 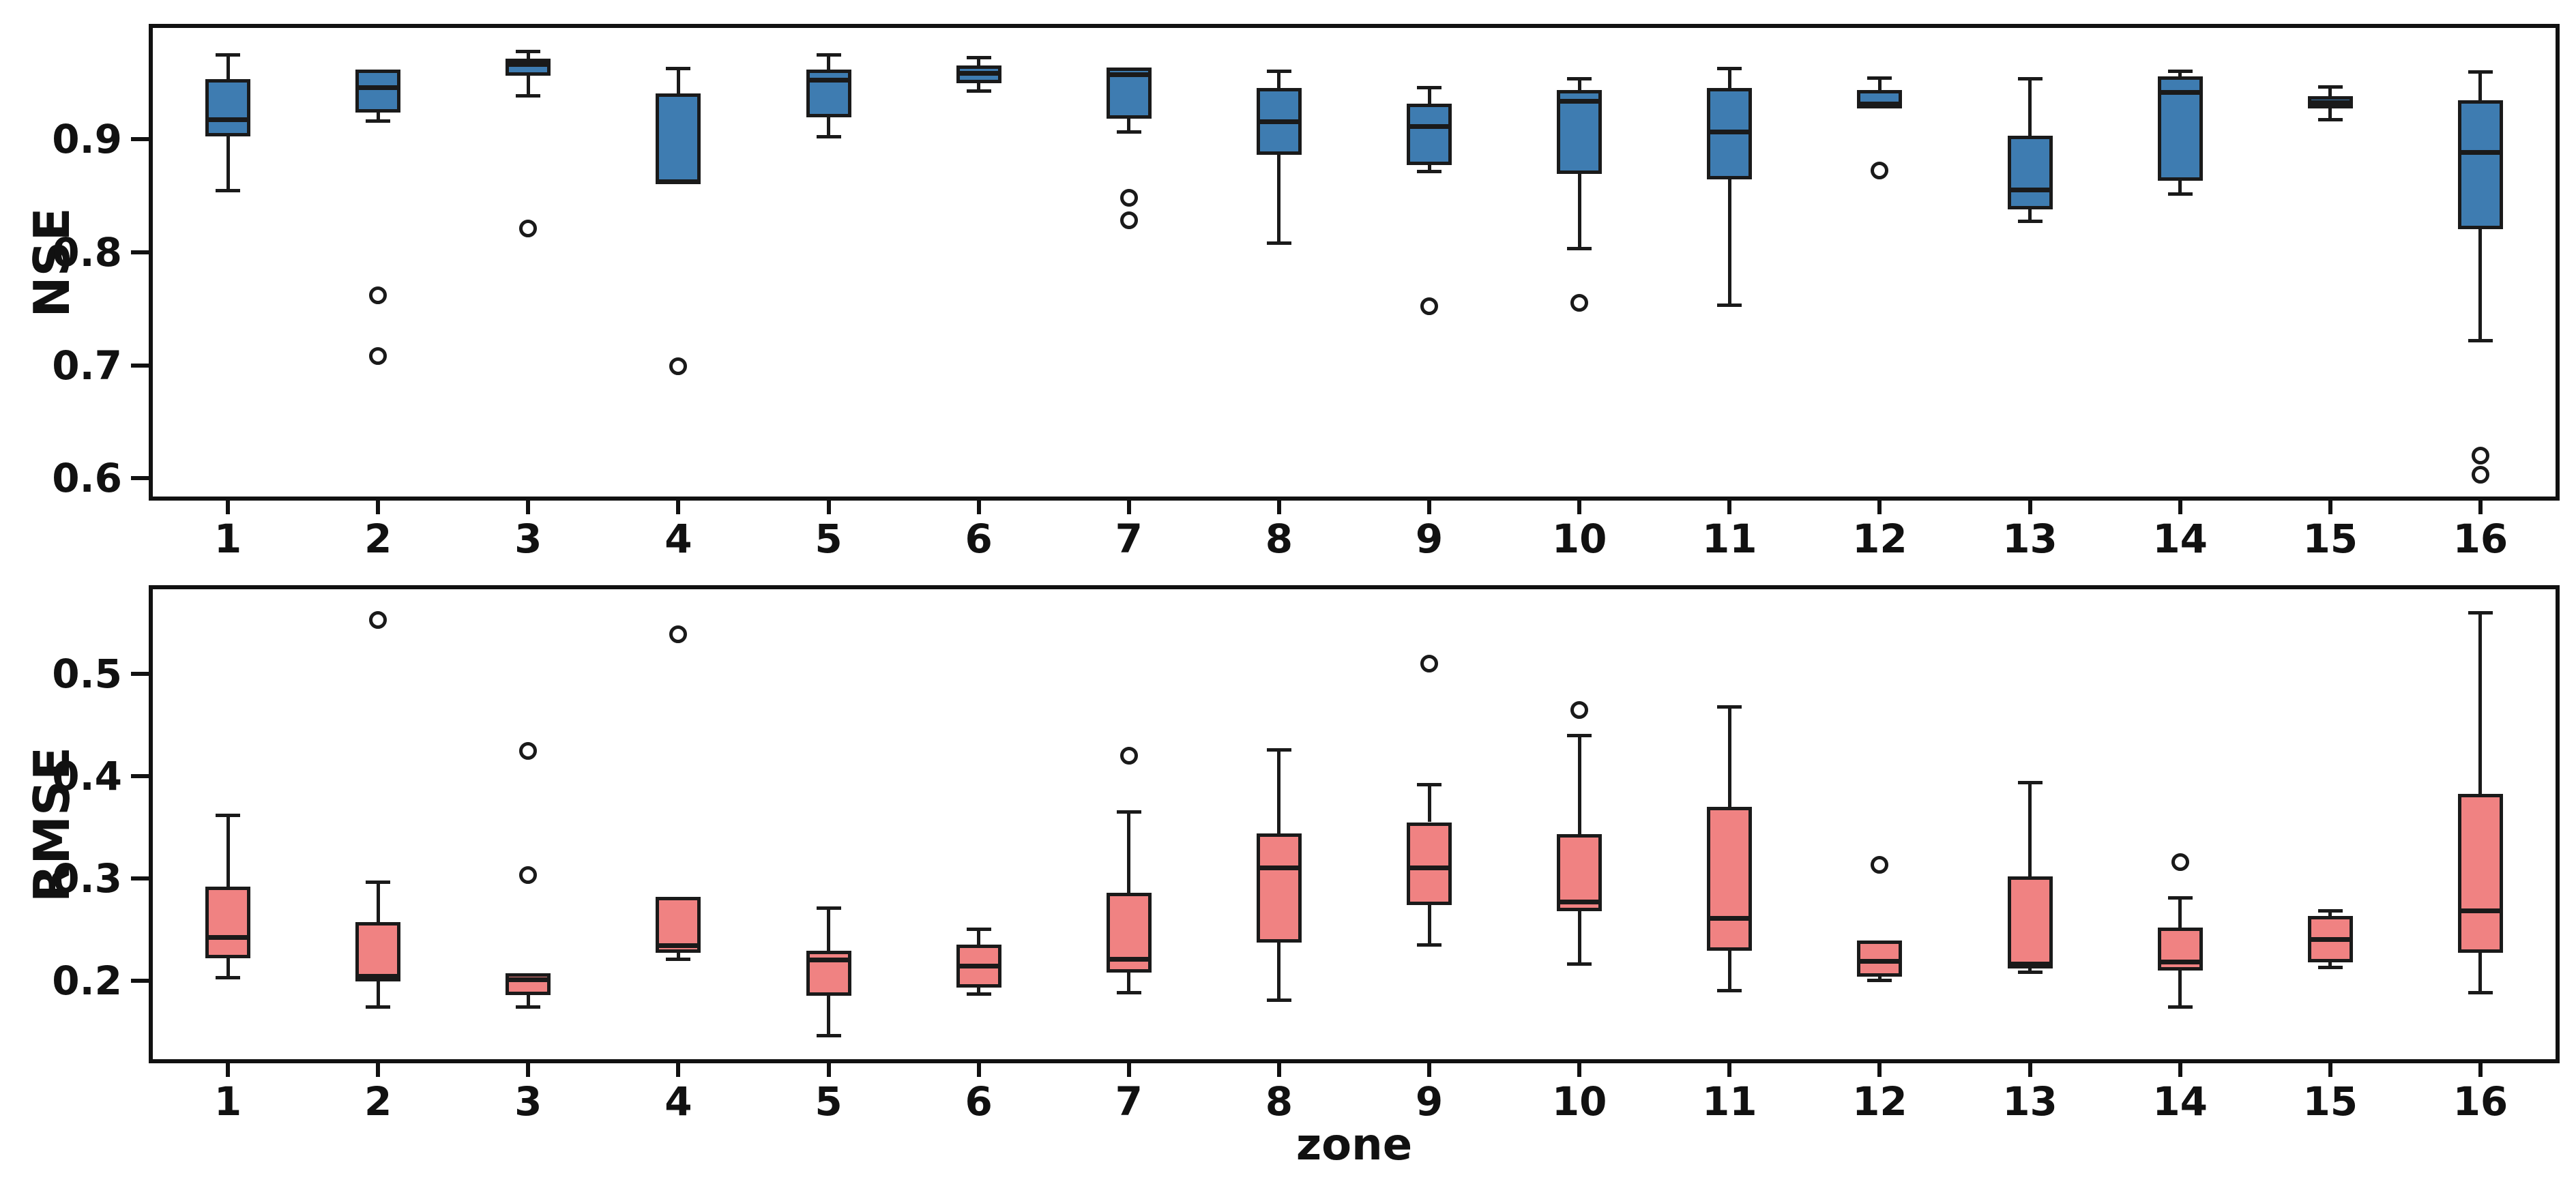 I want to click on nse-xtick-label-14: 14, so click(x=2180, y=539).